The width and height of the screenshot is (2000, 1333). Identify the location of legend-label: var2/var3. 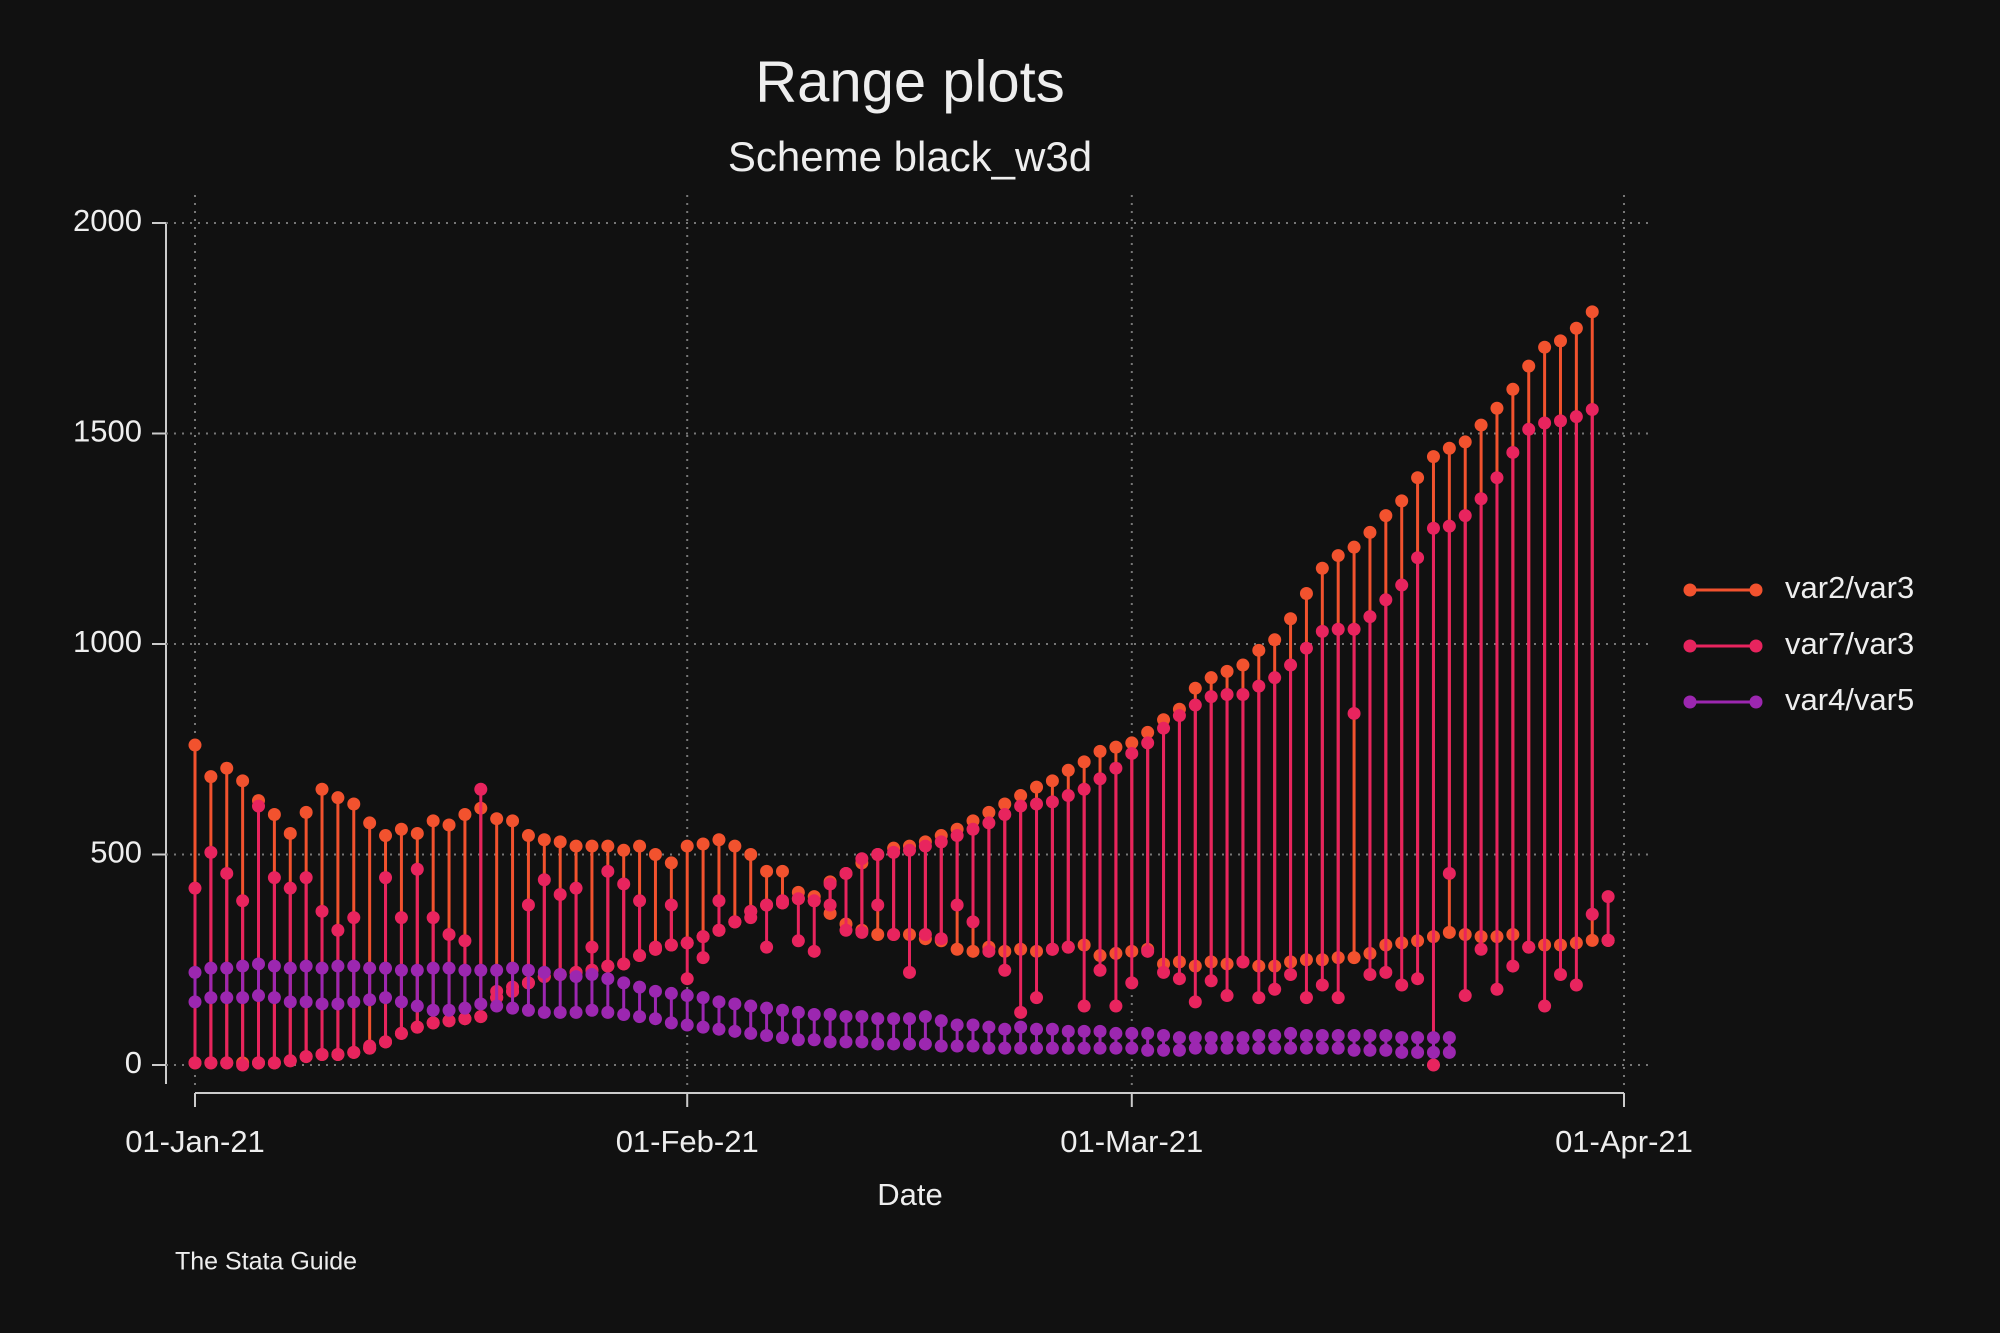
(1849, 587).